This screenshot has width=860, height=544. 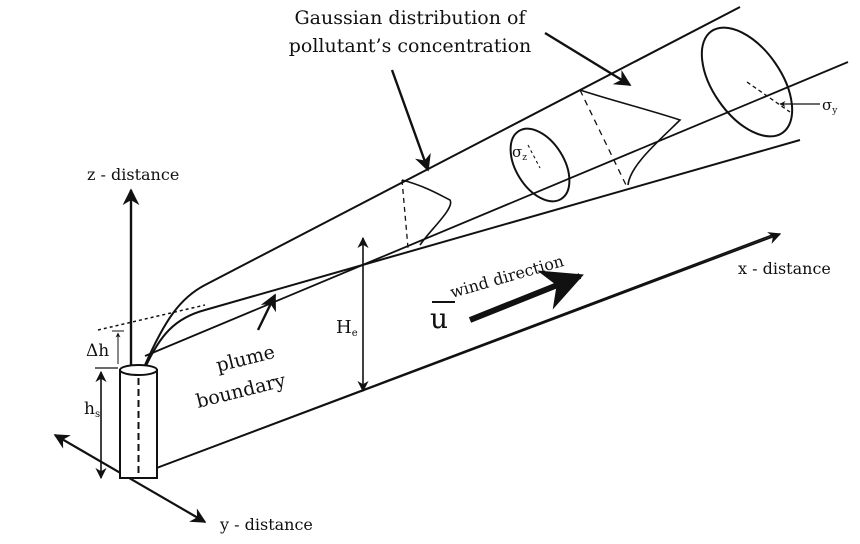 What do you see at coordinates (241, 391) in the screenshot?
I see `plume-label-line-2: boundary` at bounding box center [241, 391].